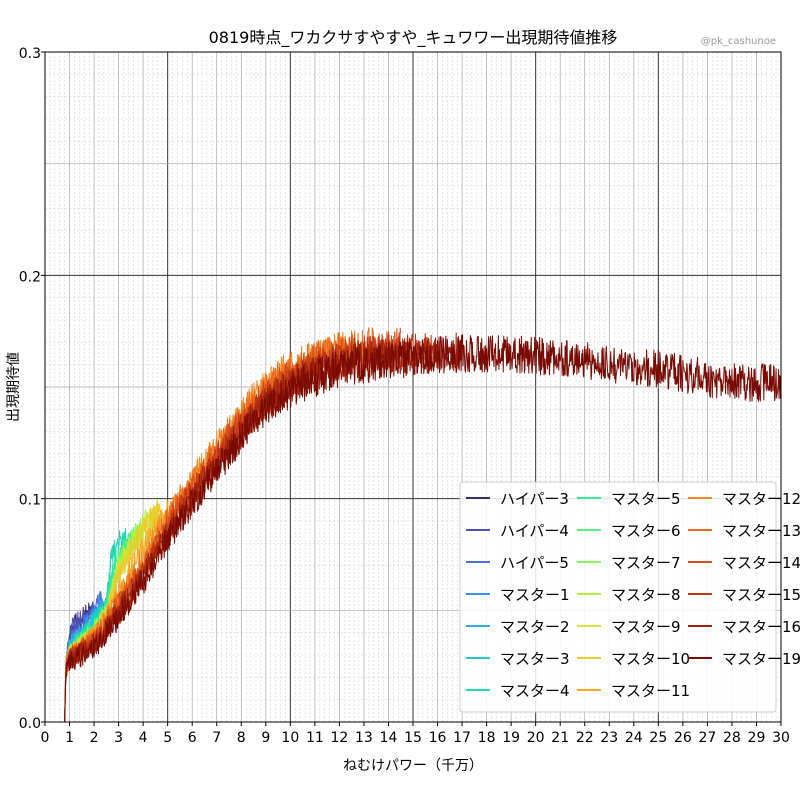  I want to click on legend-label: マスター4, so click(535, 691).